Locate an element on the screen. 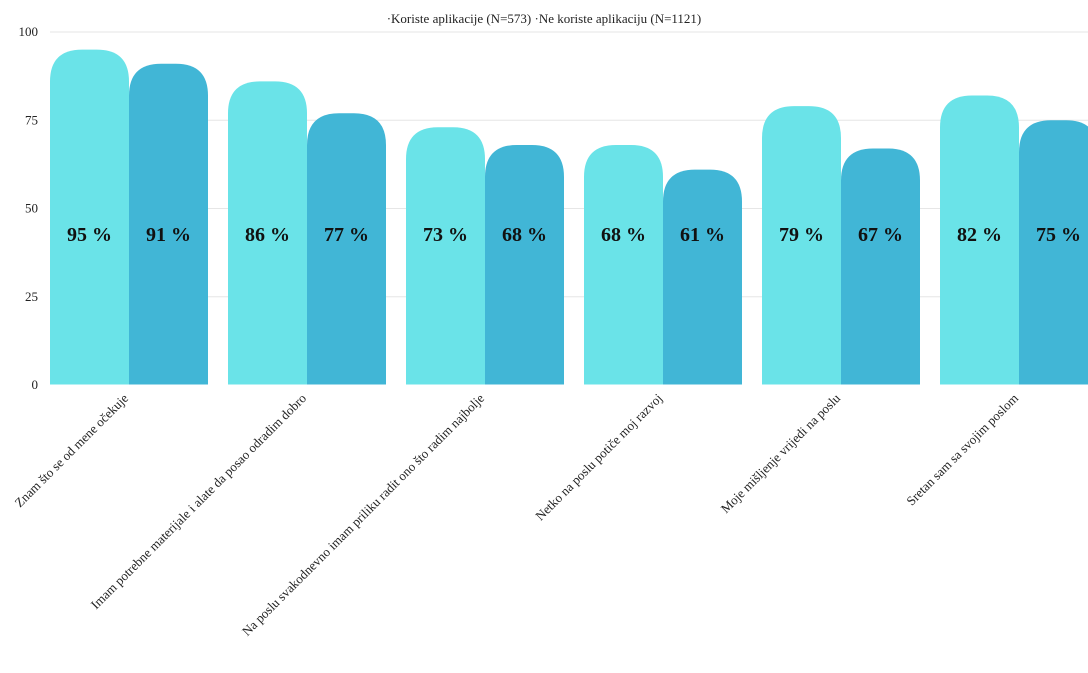  data-label-2-2: 77 % is located at coordinates (346, 235).